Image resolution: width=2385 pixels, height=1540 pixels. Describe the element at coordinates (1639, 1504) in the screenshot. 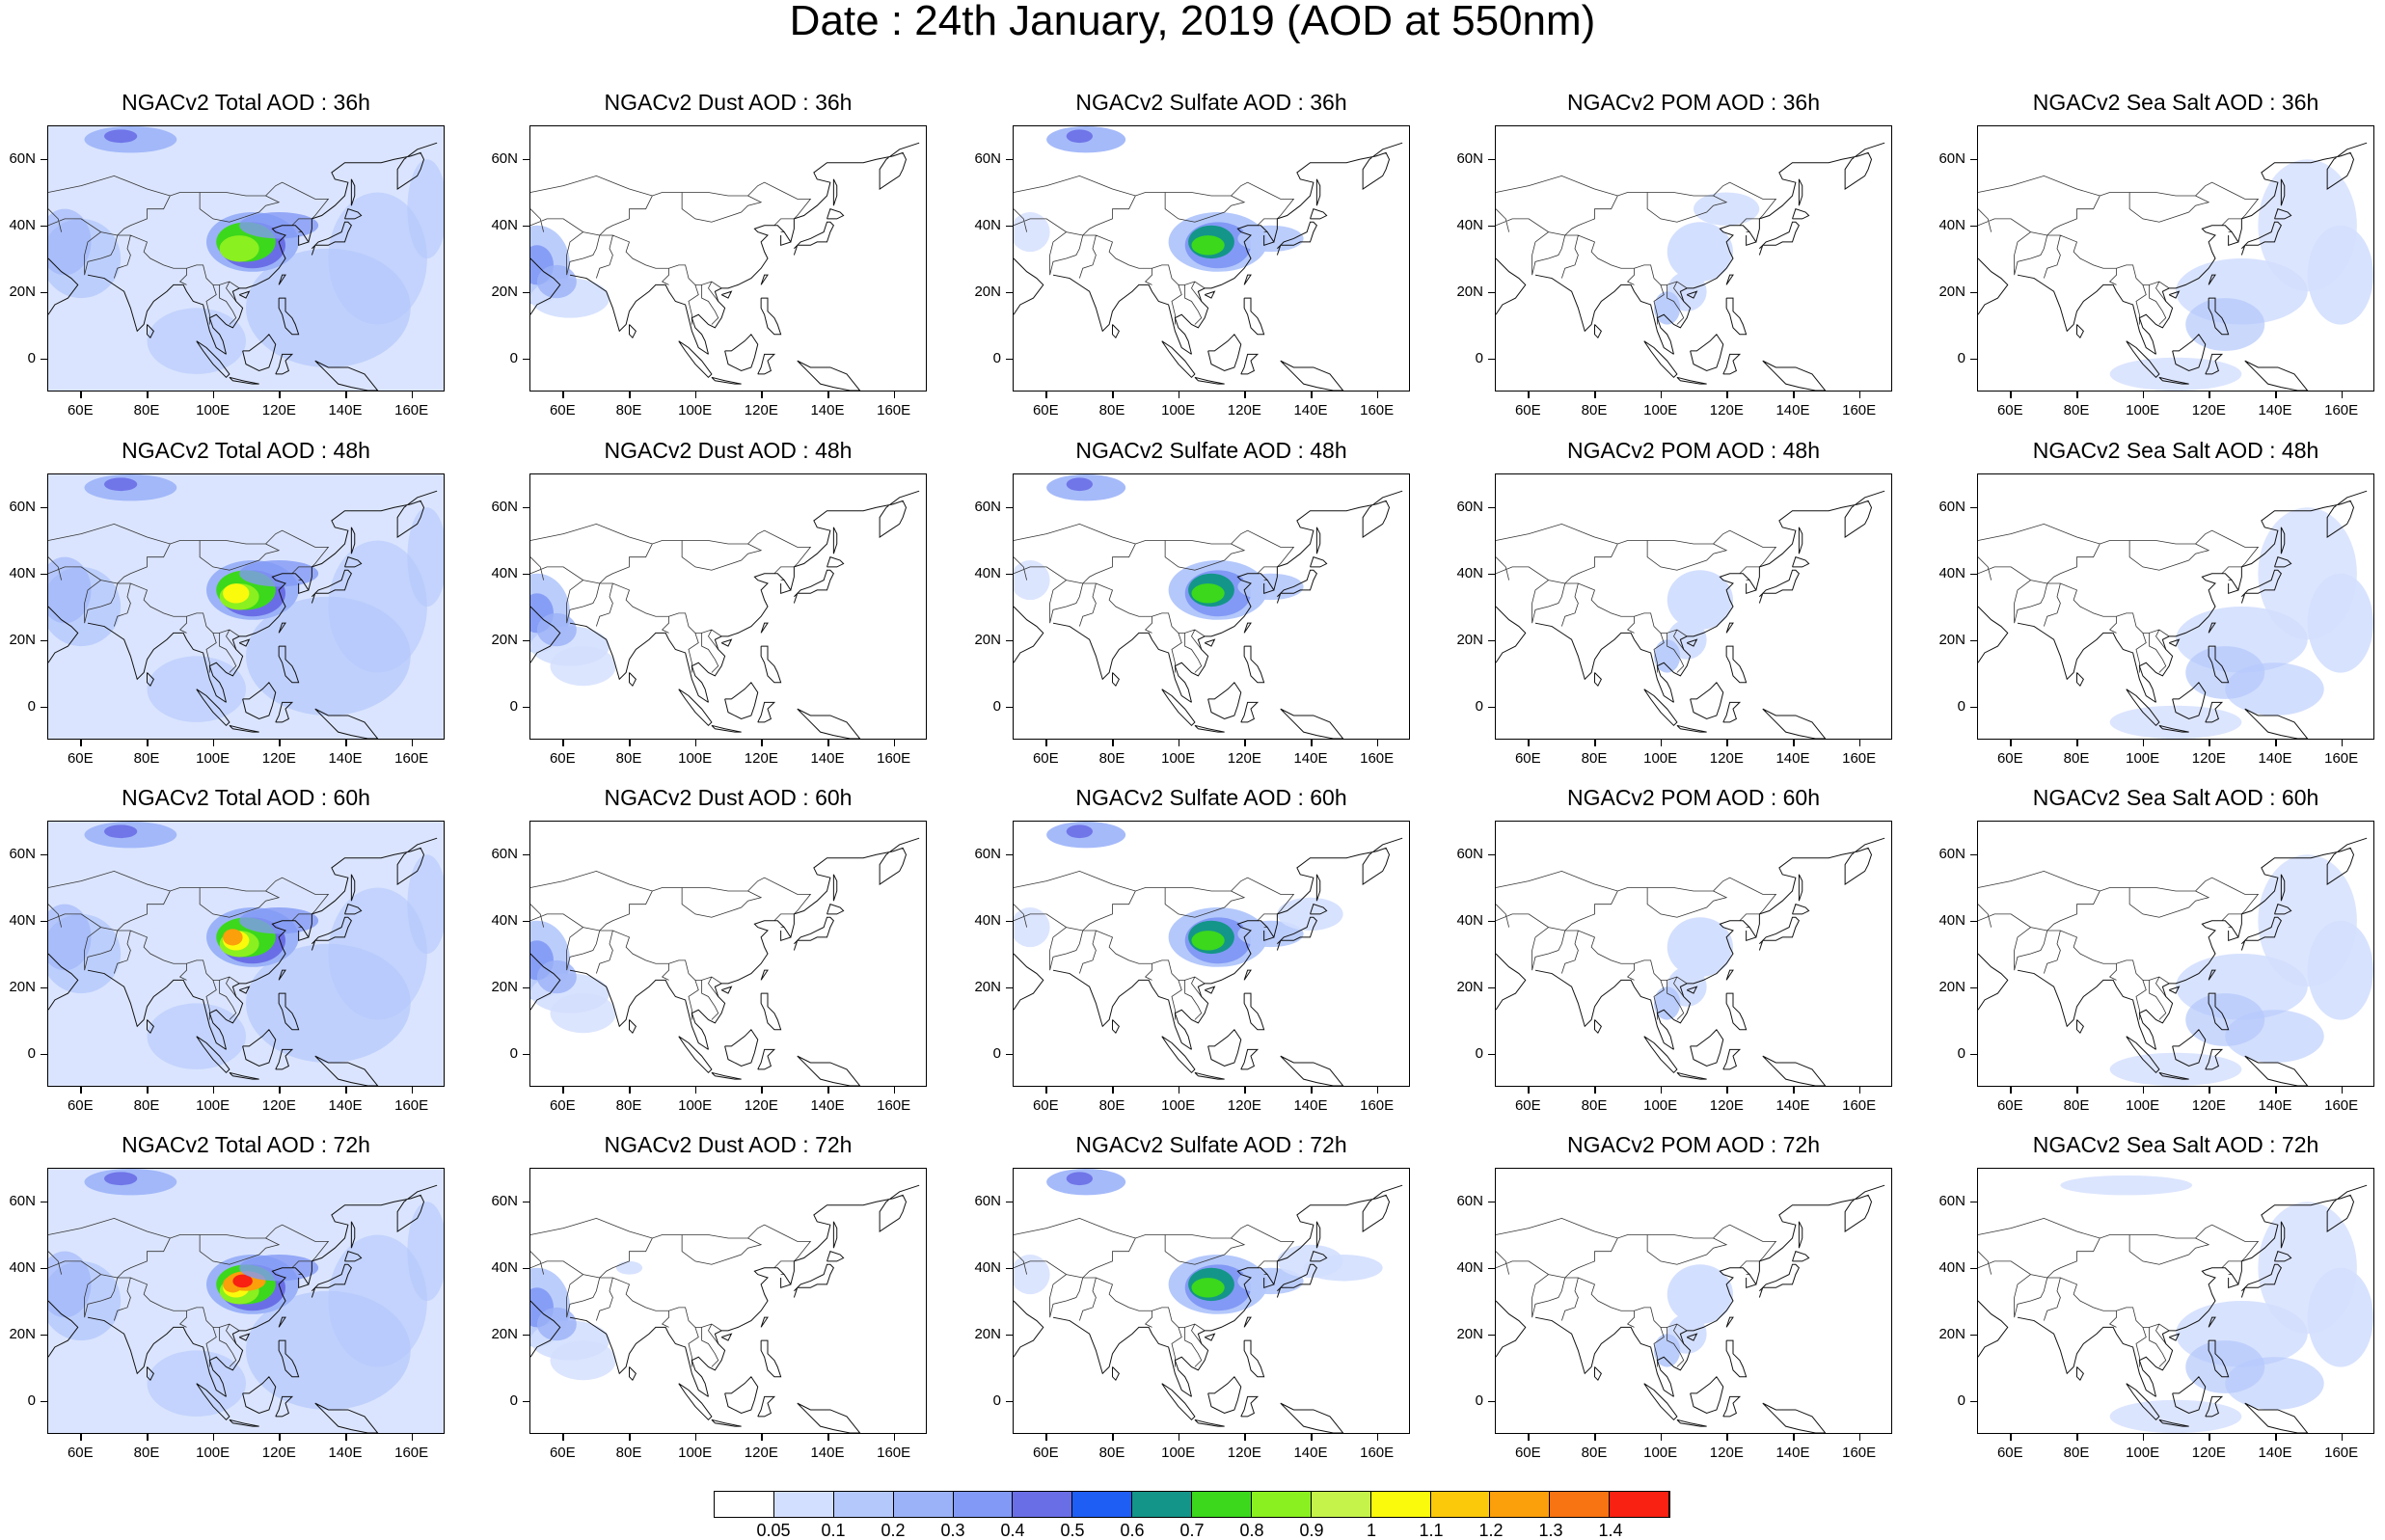

I see `colorbar-swatch` at that location.